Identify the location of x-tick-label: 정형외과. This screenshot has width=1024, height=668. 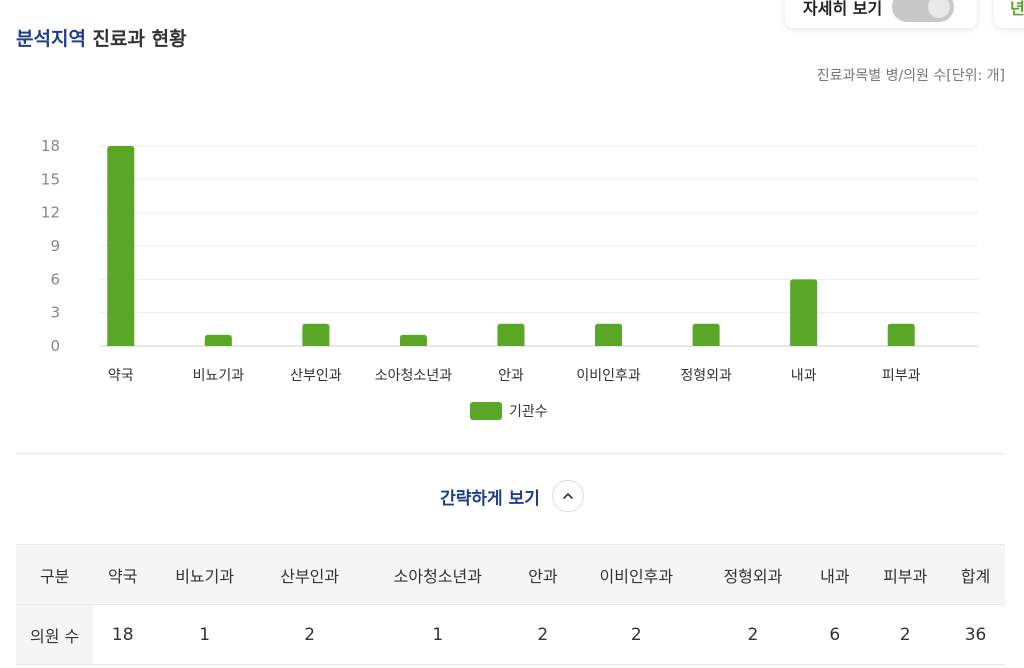
(706, 376).